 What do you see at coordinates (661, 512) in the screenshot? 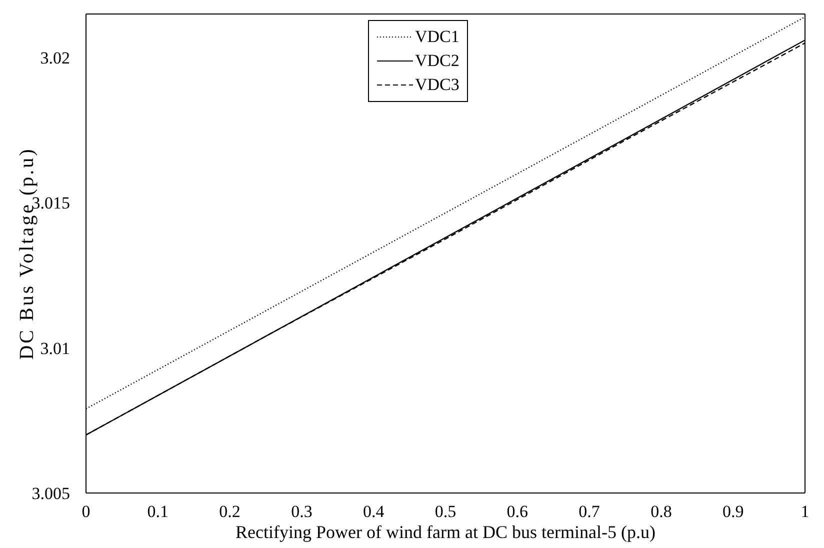
I see `x-tick-label: 0.8` at bounding box center [661, 512].